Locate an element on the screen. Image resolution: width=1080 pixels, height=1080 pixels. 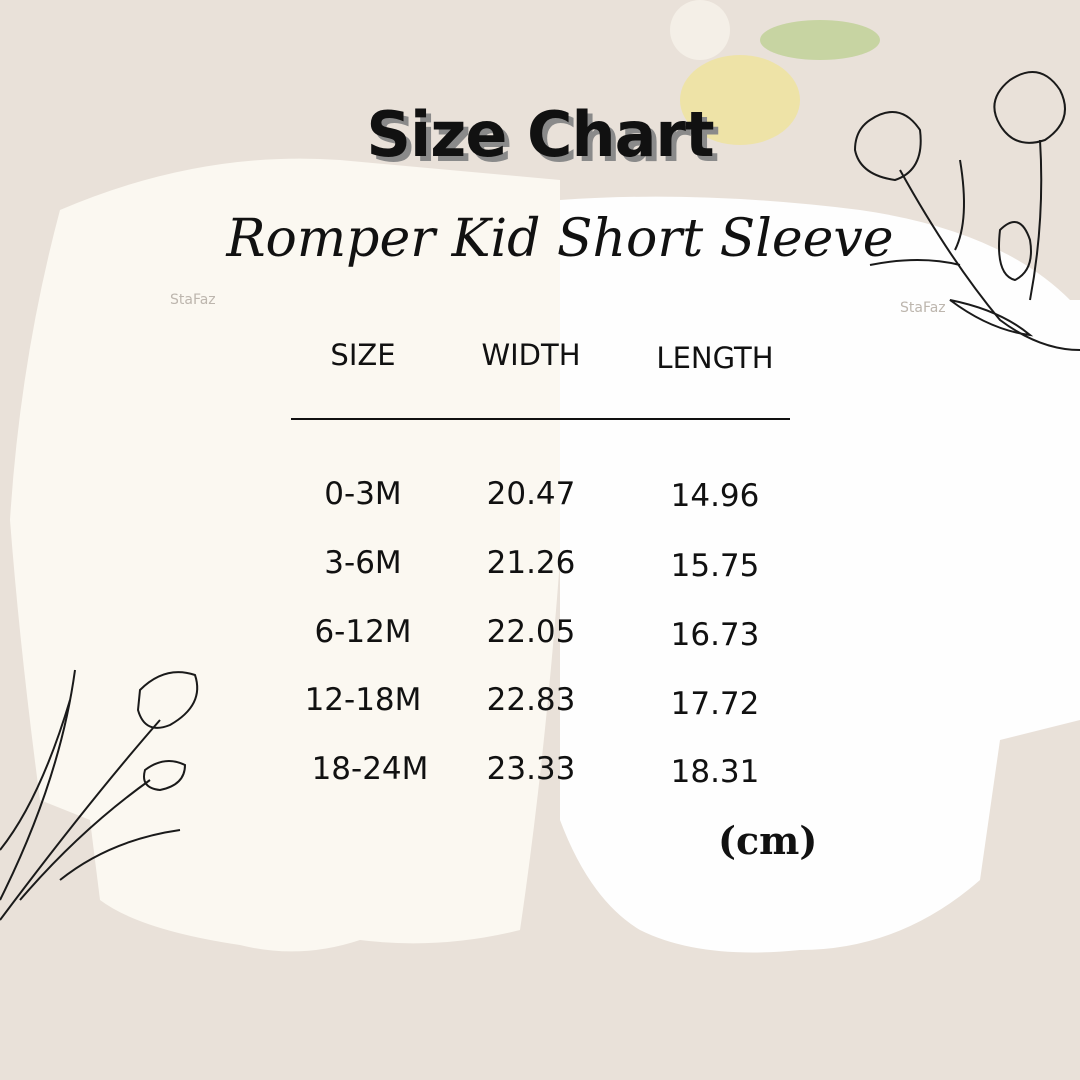
header-width: WIDTH is located at coordinates (531, 355).